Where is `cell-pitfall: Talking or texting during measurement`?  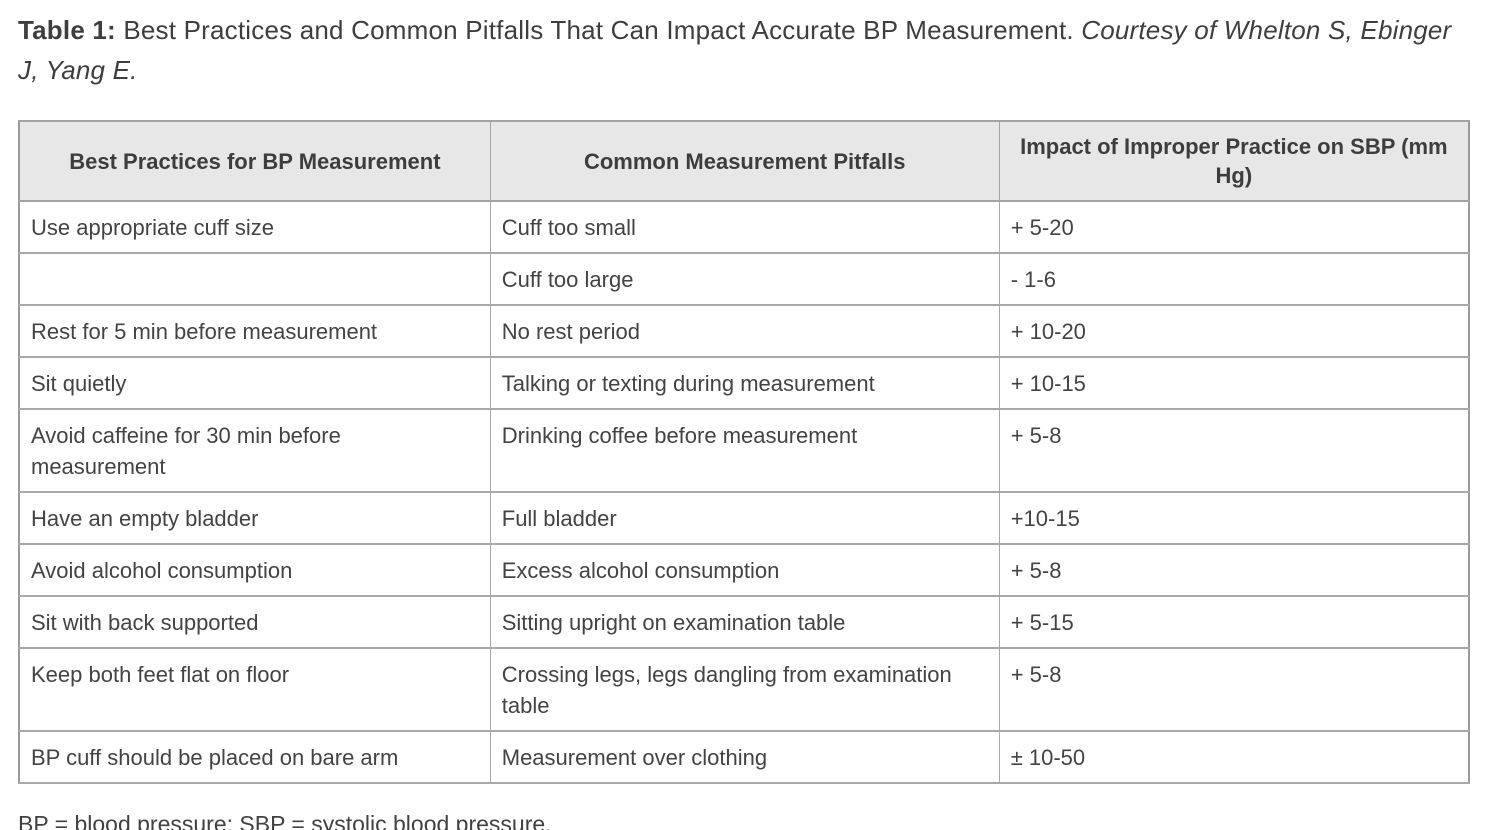 cell-pitfall: Talking or texting during measurement is located at coordinates (744, 383).